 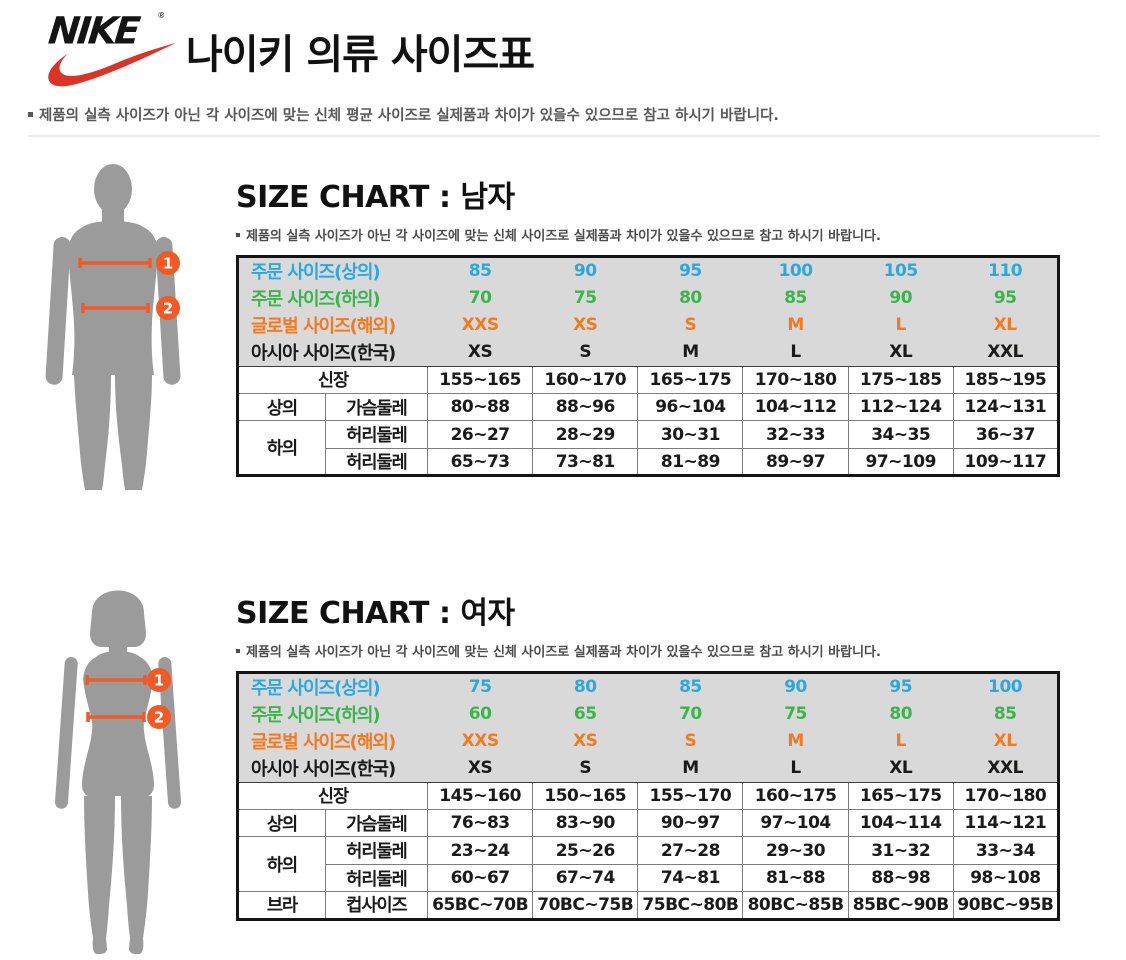 What do you see at coordinates (901, 270) in the screenshot?
I see `size-value: 105` at bounding box center [901, 270].